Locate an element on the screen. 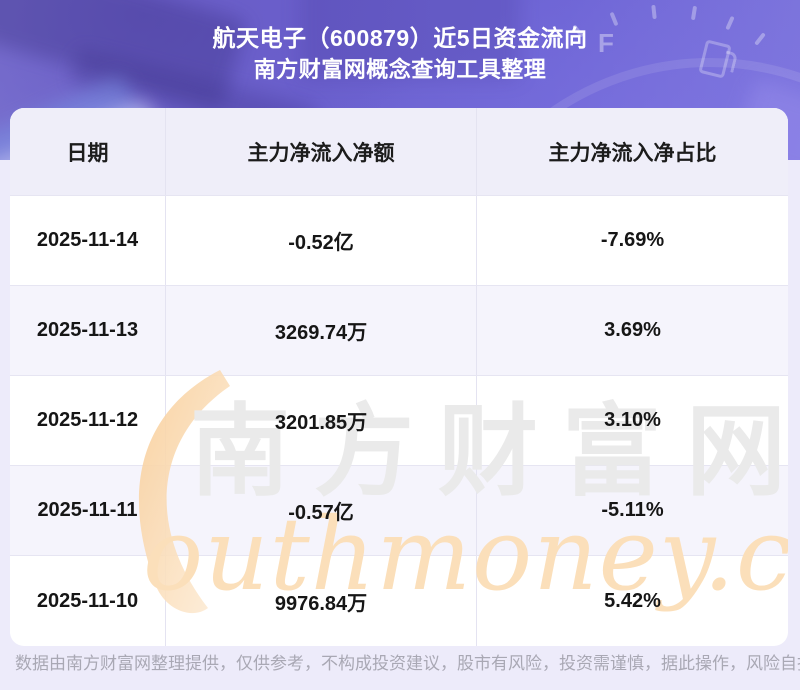 The image size is (800, 690). gauge-full-mark: F is located at coordinates (606, 43).